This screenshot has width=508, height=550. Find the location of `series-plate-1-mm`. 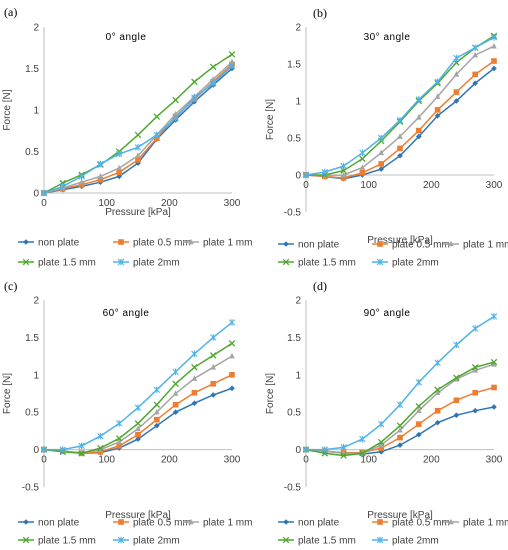

series-plate-1-mm is located at coordinates (138, 127).